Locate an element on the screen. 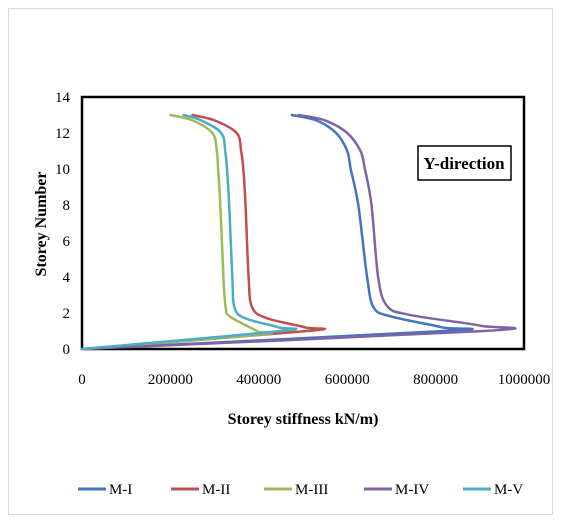 This screenshot has width=563, height=523. legend-label-m-iv: M-IV is located at coordinates (412, 490).